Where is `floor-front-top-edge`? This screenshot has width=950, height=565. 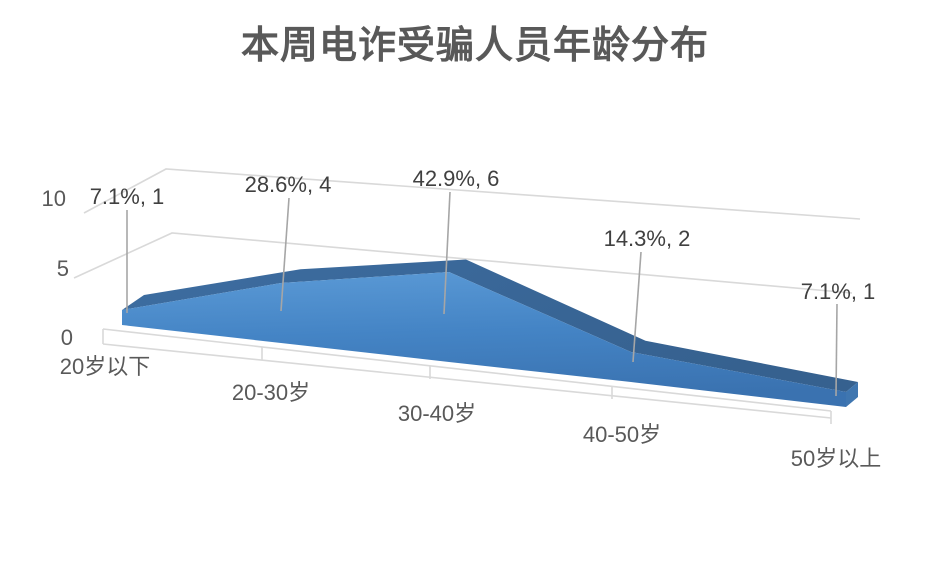
floor-front-top-edge is located at coordinates (467, 370).